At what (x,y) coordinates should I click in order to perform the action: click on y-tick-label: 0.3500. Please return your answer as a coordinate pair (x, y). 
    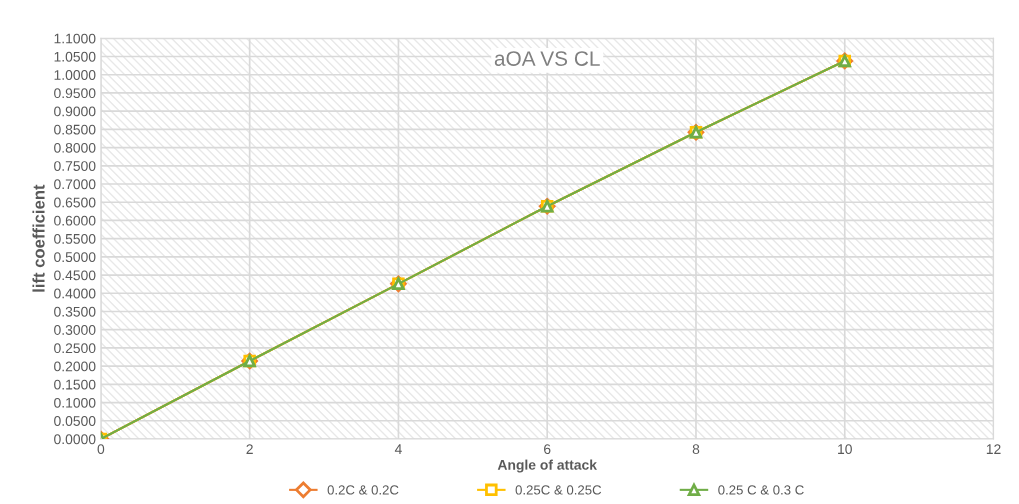
    Looking at the image, I should click on (75, 311).